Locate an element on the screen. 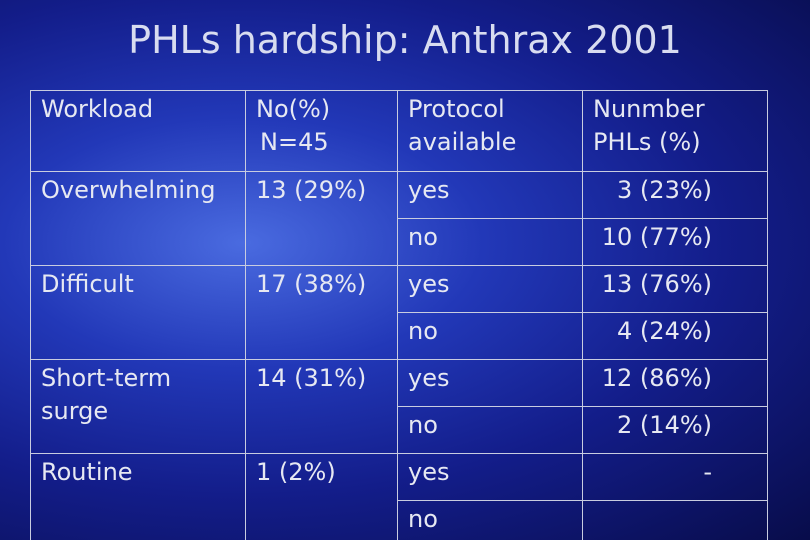 This screenshot has width=810, height=540. count-cell: 13 (29%) is located at coordinates (321, 218).